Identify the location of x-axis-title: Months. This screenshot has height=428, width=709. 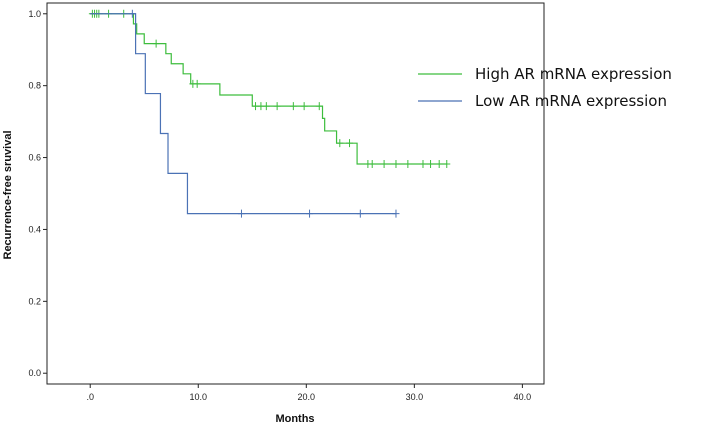
(294, 419).